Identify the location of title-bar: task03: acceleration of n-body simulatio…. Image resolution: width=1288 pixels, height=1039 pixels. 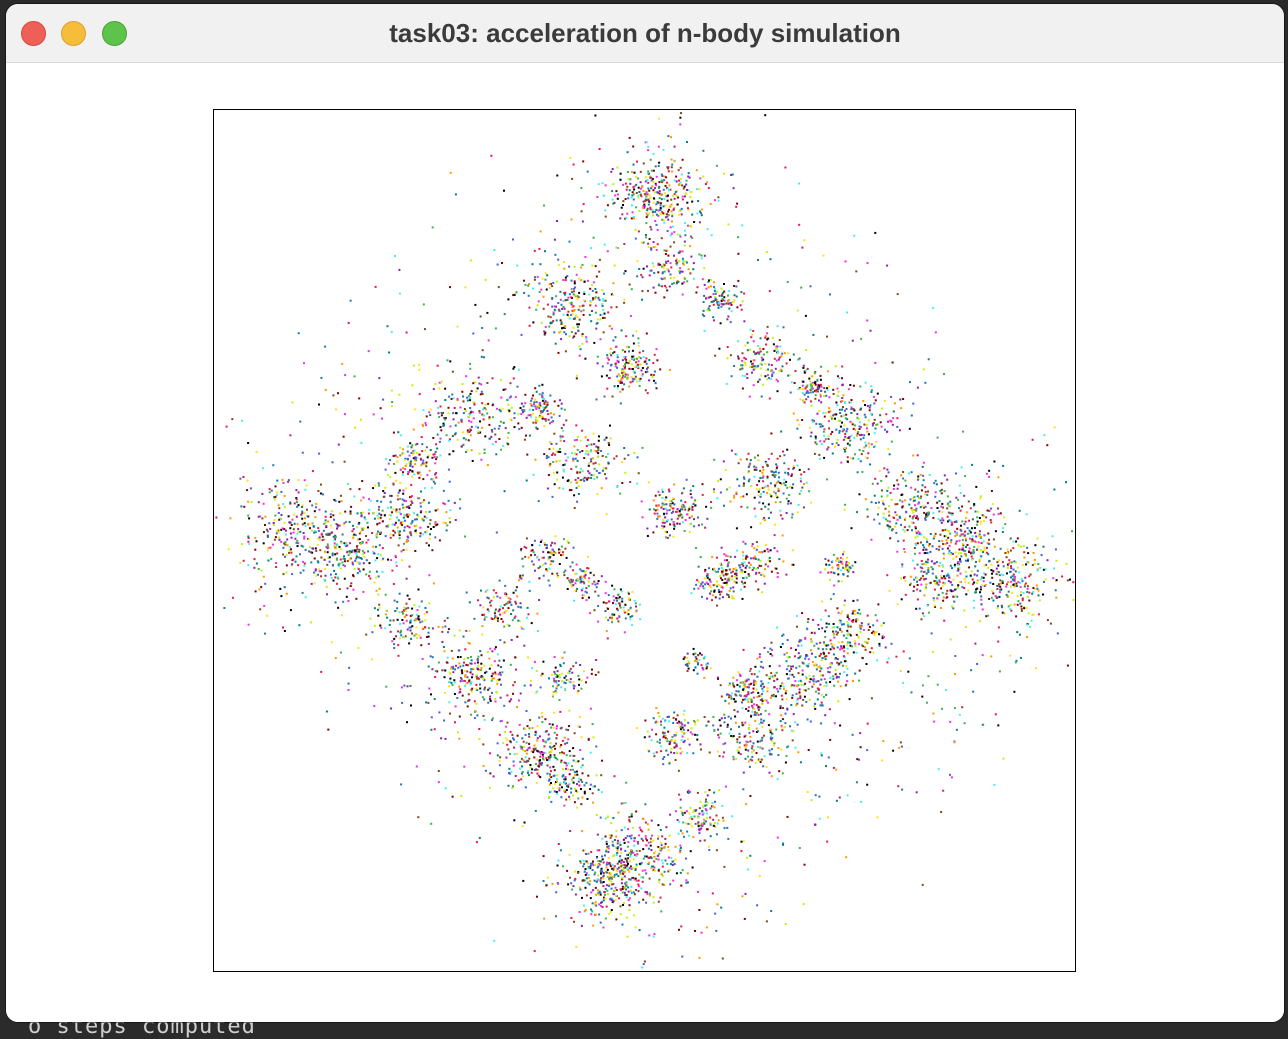
(645, 33).